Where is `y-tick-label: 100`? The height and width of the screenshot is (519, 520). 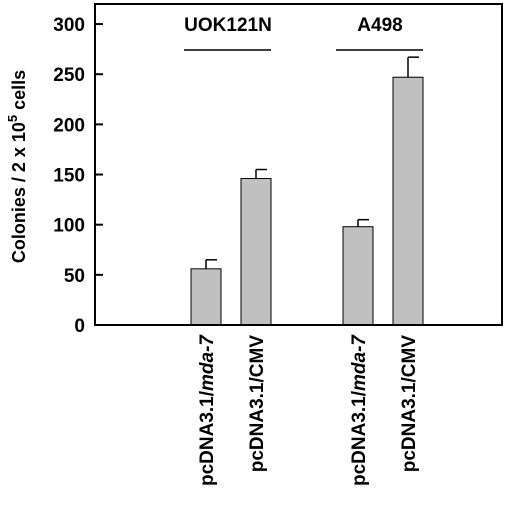 y-tick-label: 100 is located at coordinates (69, 226).